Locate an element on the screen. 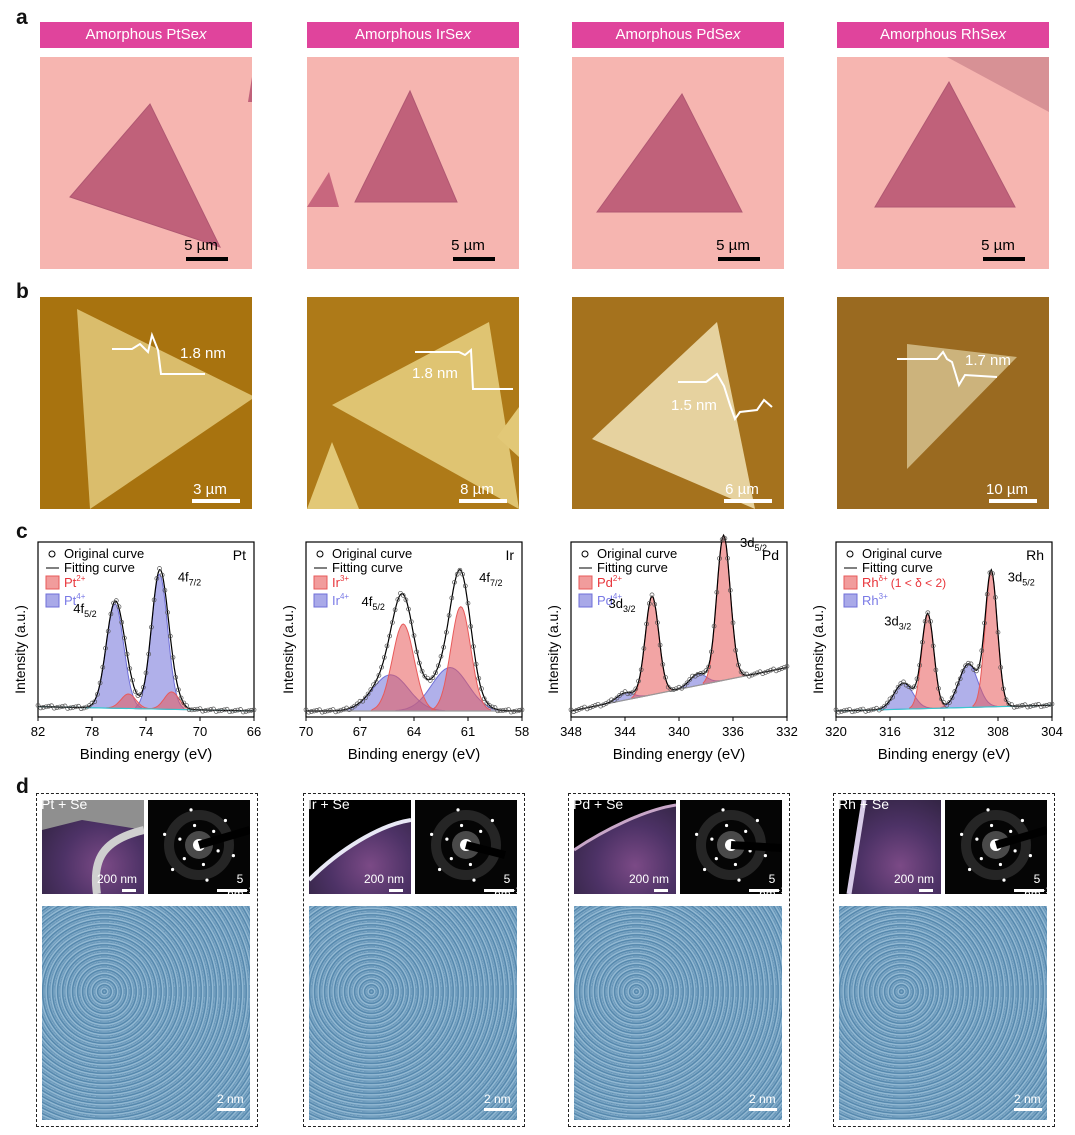  x-tick-label: 70 is located at coordinates (306, 731).